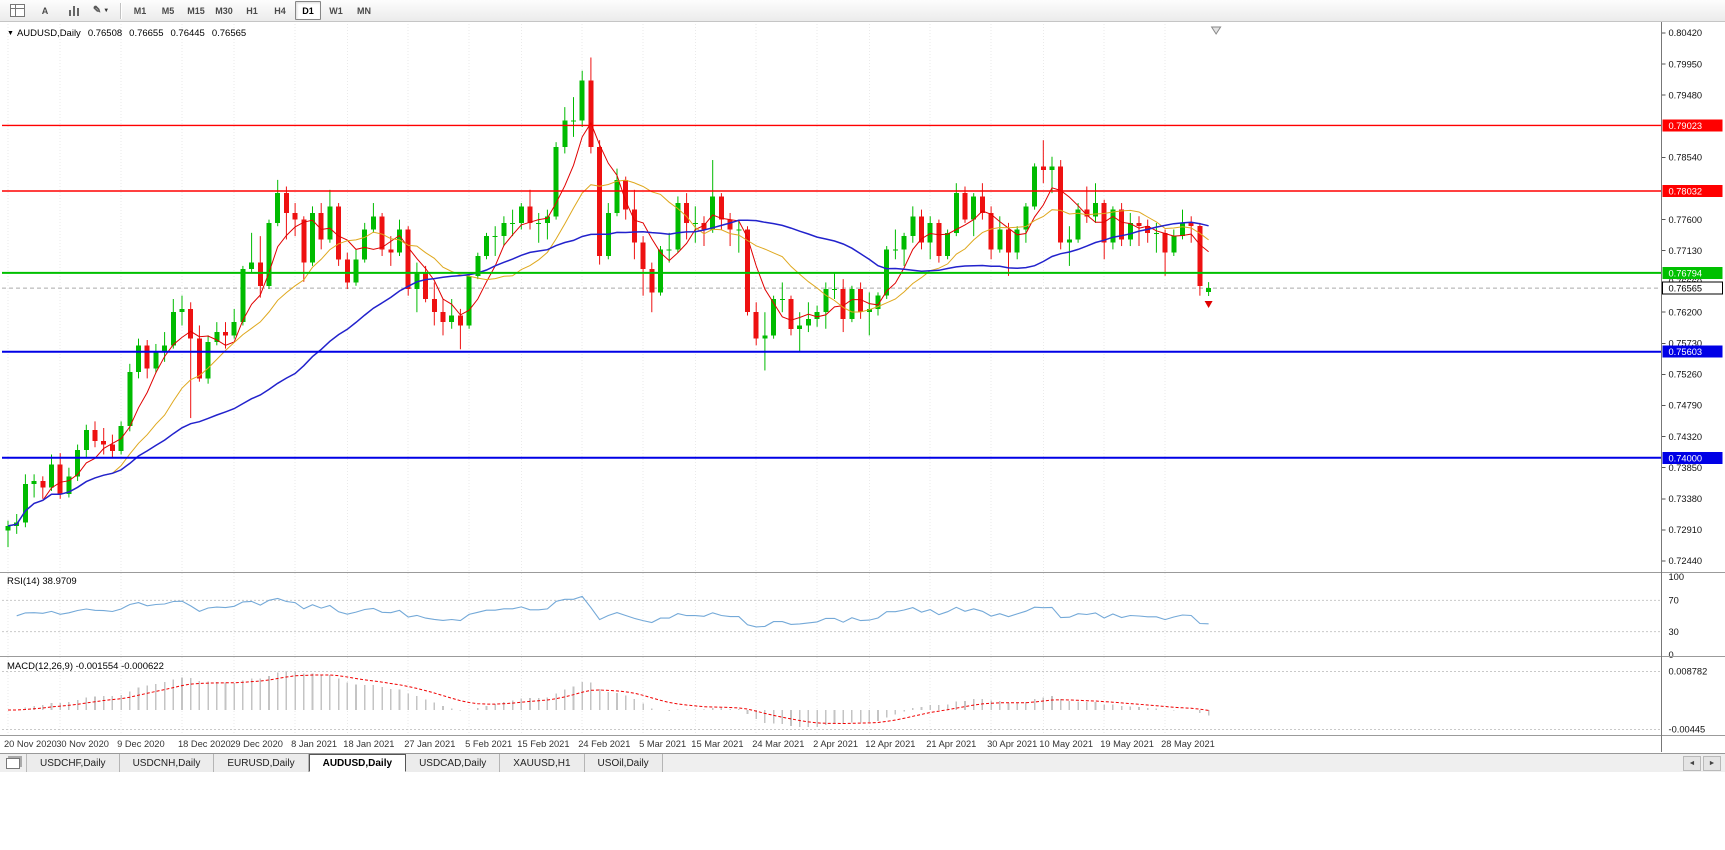 The width and height of the screenshot is (1725, 850). What do you see at coordinates (261, 763) in the screenshot?
I see `chart-tab-eurusd-daily: EURUSD,Daily` at bounding box center [261, 763].